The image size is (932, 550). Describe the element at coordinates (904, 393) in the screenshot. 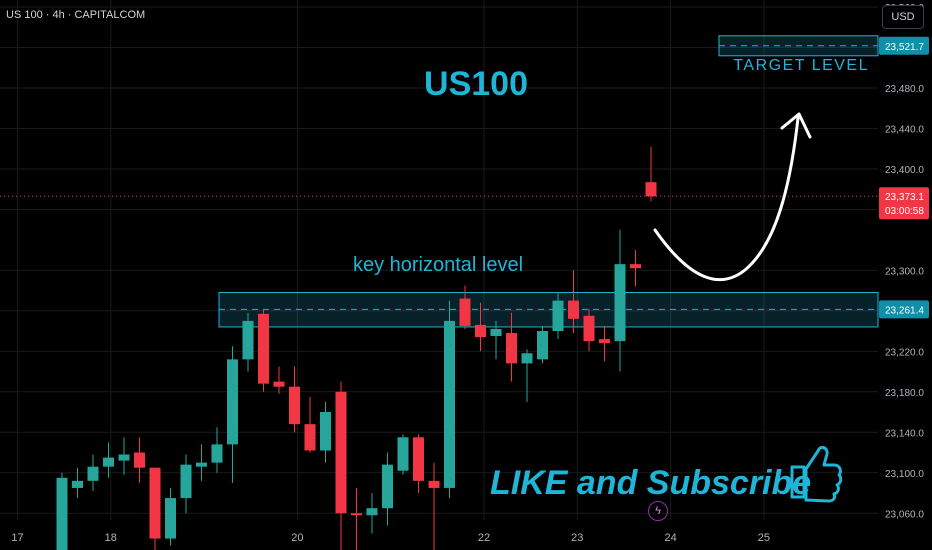

I see `y-tick-label: 23,180.0` at that location.